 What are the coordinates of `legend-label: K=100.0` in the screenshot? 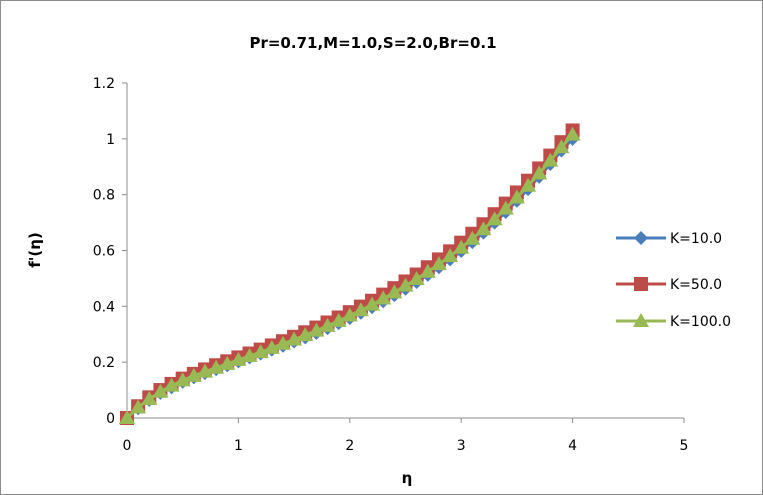 It's located at (700, 322).